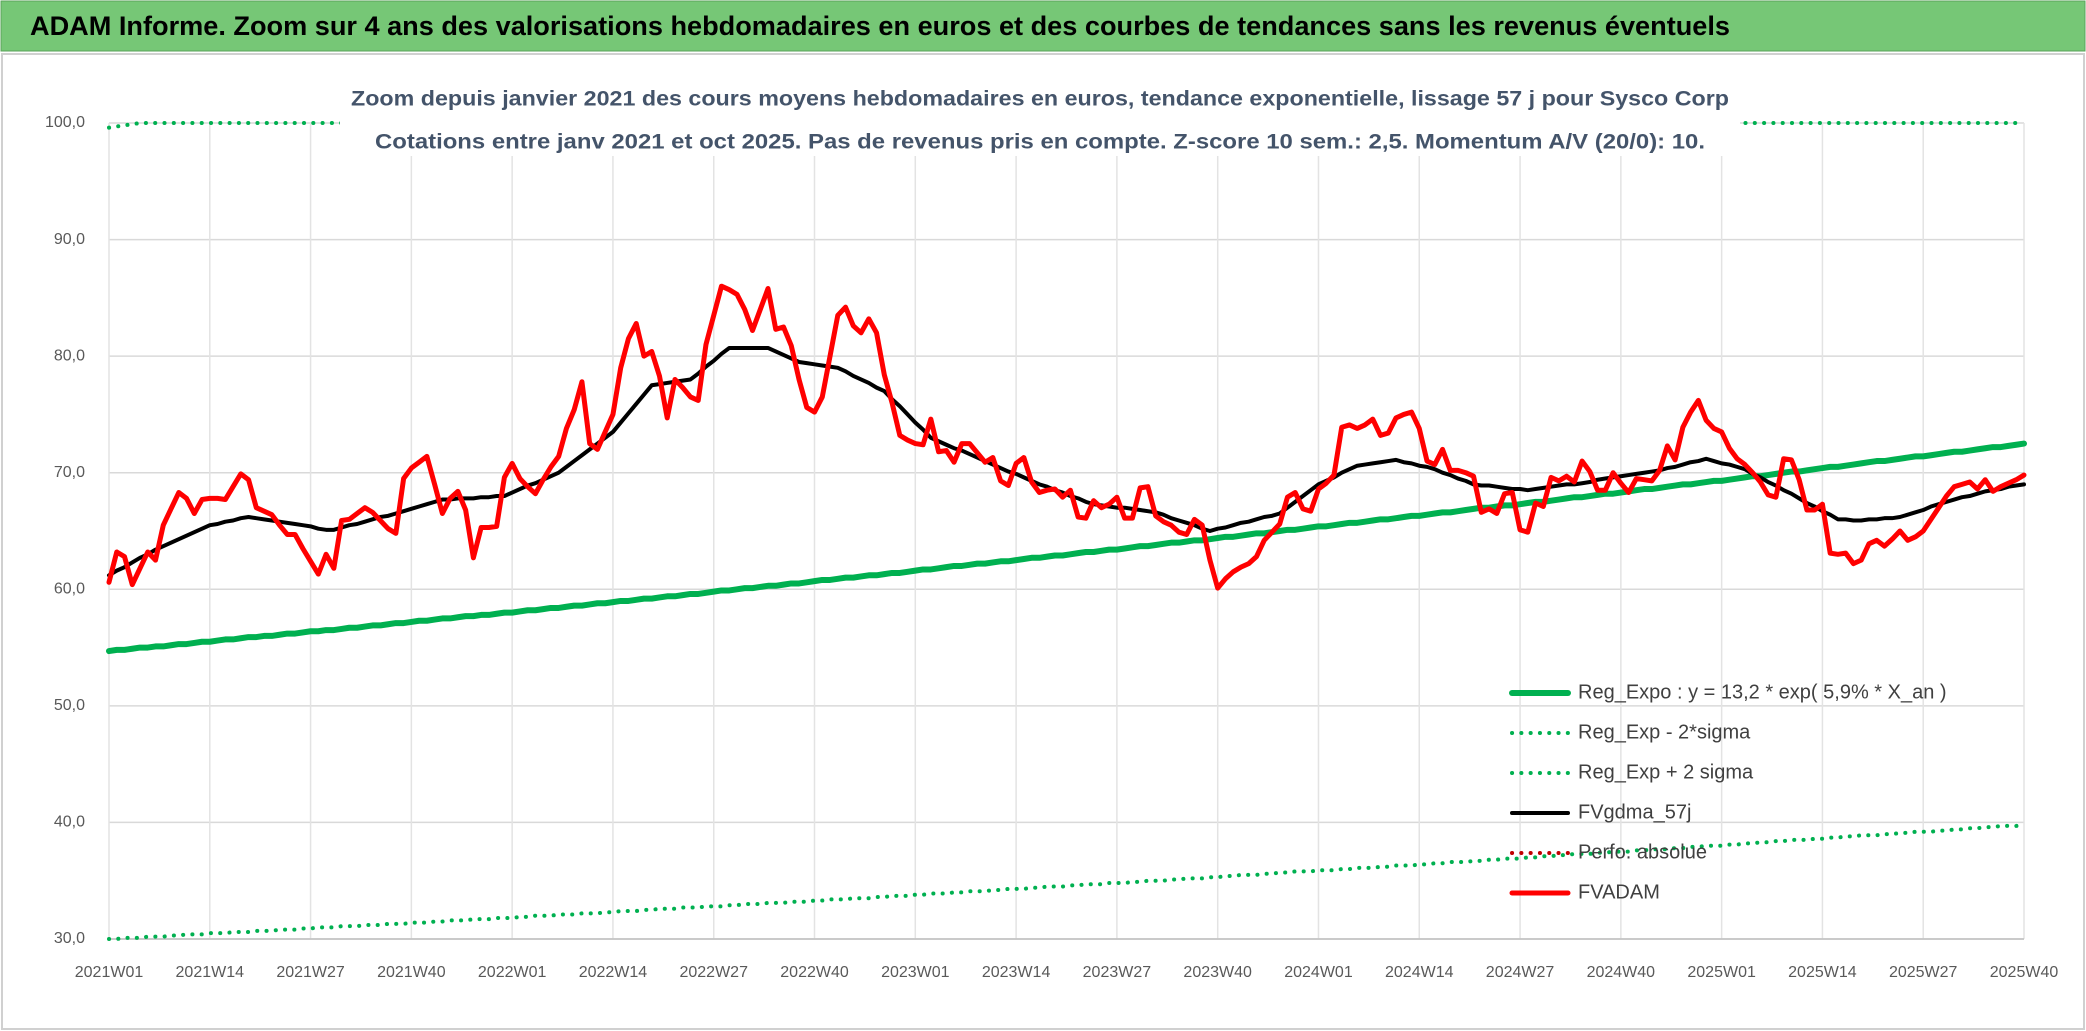 Image resolution: width=2086 pixels, height=1031 pixels. Describe the element at coordinates (1721, 972) in the screenshot. I see `x-tick-label: 2025W01` at that location.